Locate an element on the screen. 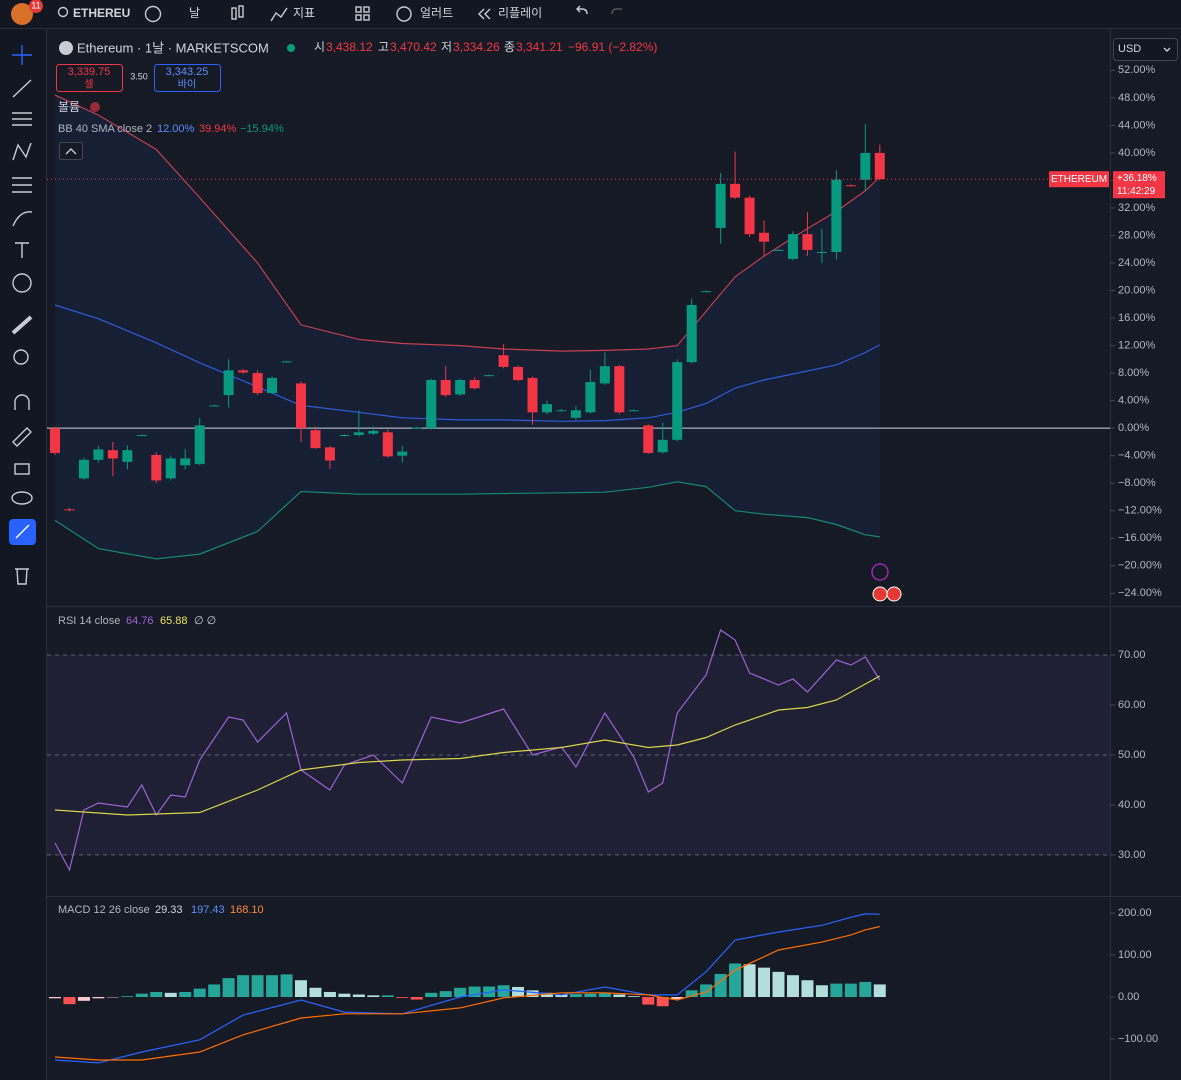 This screenshot has width=1181, height=1080. layout-icon is located at coordinates (358, 9).